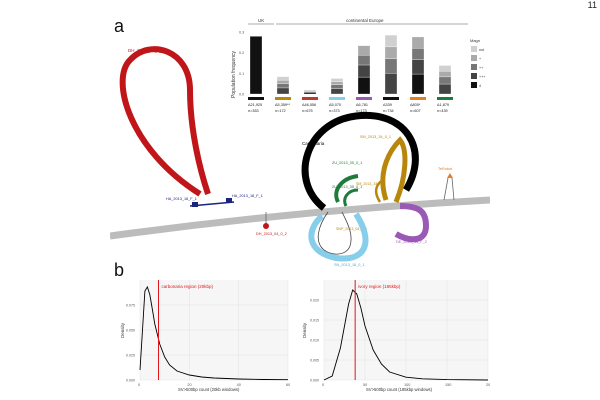  What do you see at coordinates (375, 137) in the screenshot?
I see `gold-sv-label: SM_2013_34_0_1` at bounding box center [375, 137].